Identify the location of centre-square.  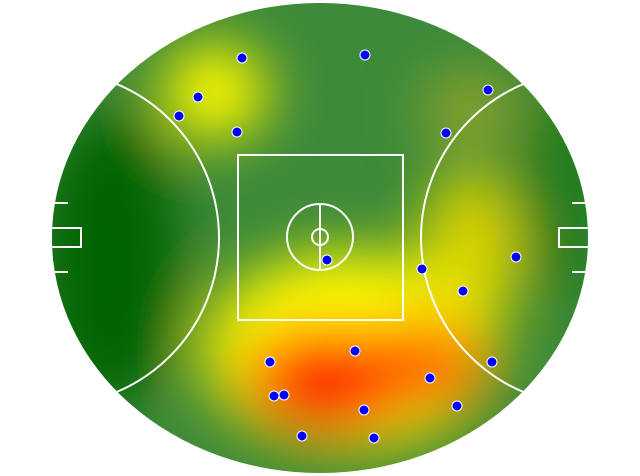
(320, 237).